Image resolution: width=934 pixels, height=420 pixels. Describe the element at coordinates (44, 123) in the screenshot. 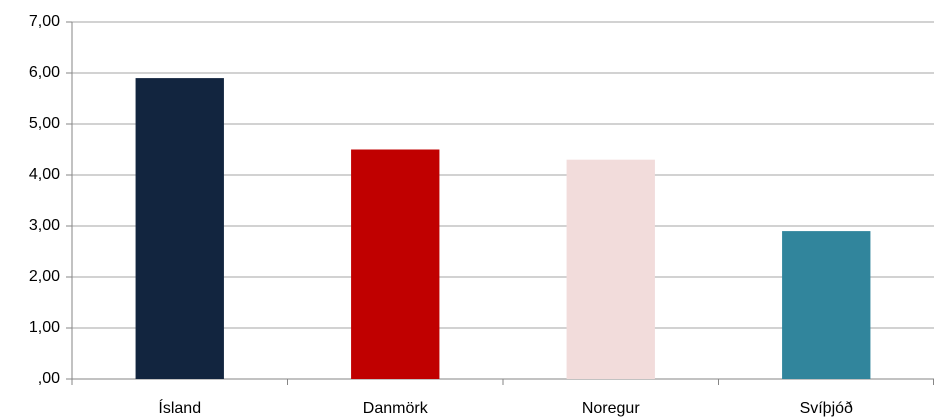

I see `y-tick-label: 5,00` at that location.